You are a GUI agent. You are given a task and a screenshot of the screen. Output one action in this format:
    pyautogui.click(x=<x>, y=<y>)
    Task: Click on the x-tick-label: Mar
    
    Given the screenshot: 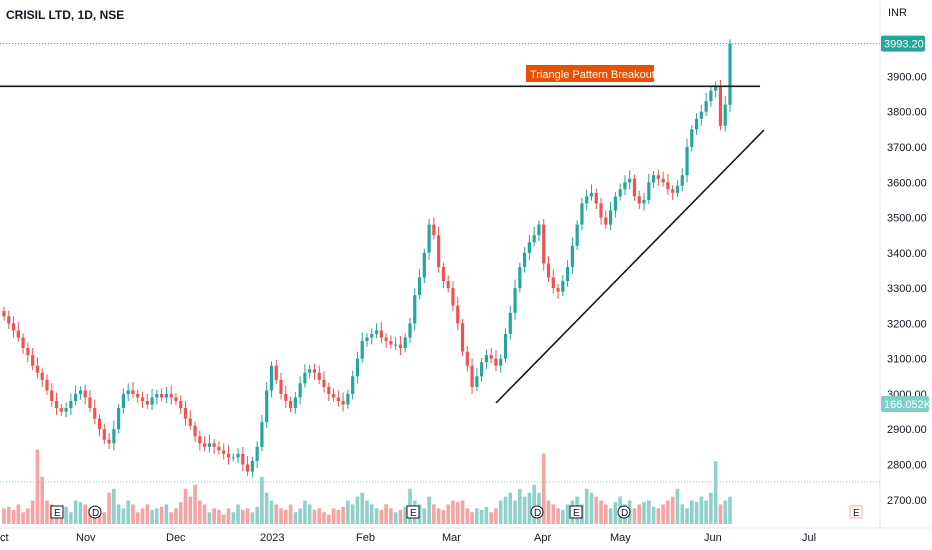 What is the action you would take?
    pyautogui.click(x=451, y=538)
    